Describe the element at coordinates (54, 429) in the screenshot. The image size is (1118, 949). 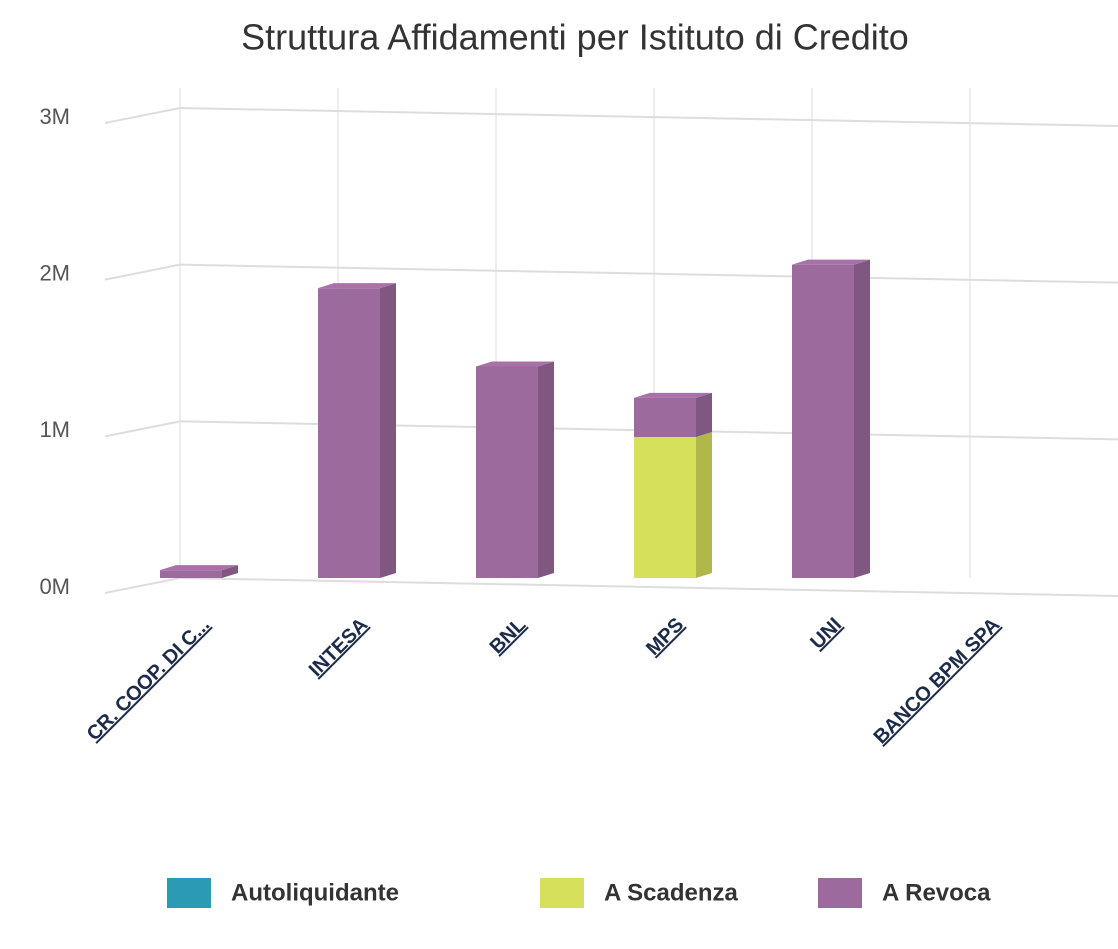
I see `y-tick-label: 1M` at that location.